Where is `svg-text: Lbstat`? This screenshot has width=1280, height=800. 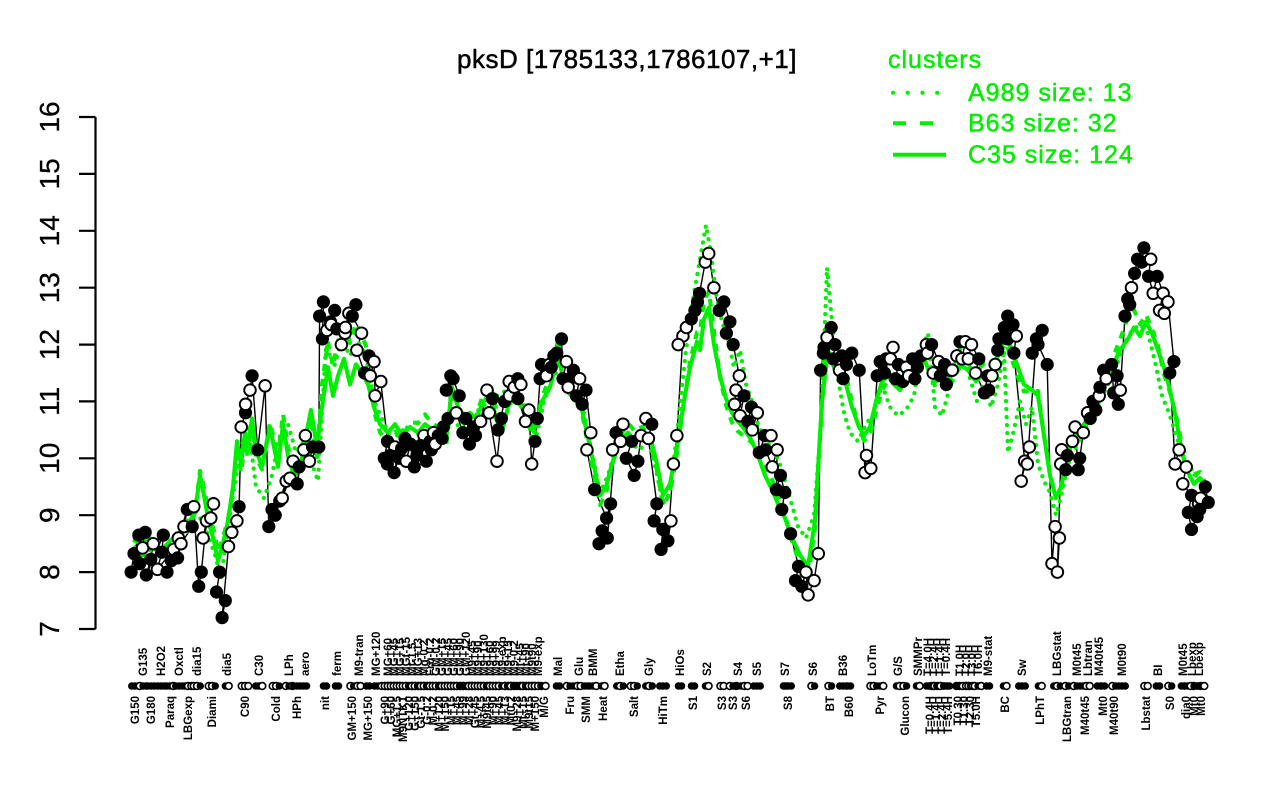 svg-text: Lbstat is located at coordinates (1147, 713).